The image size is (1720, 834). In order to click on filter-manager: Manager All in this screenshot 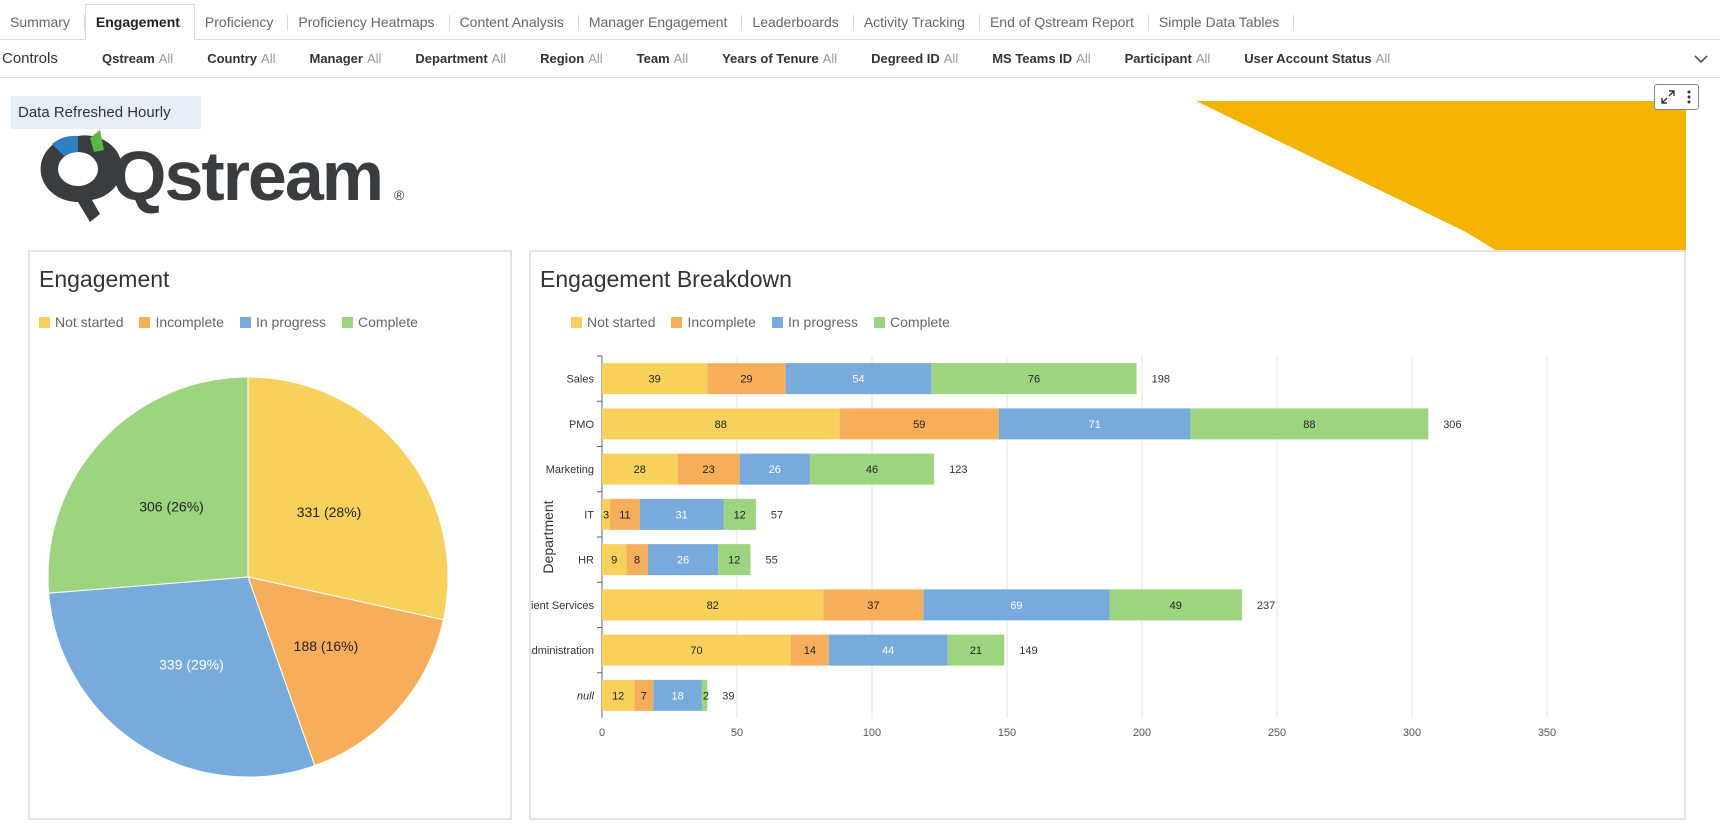, I will do `click(346, 58)`.